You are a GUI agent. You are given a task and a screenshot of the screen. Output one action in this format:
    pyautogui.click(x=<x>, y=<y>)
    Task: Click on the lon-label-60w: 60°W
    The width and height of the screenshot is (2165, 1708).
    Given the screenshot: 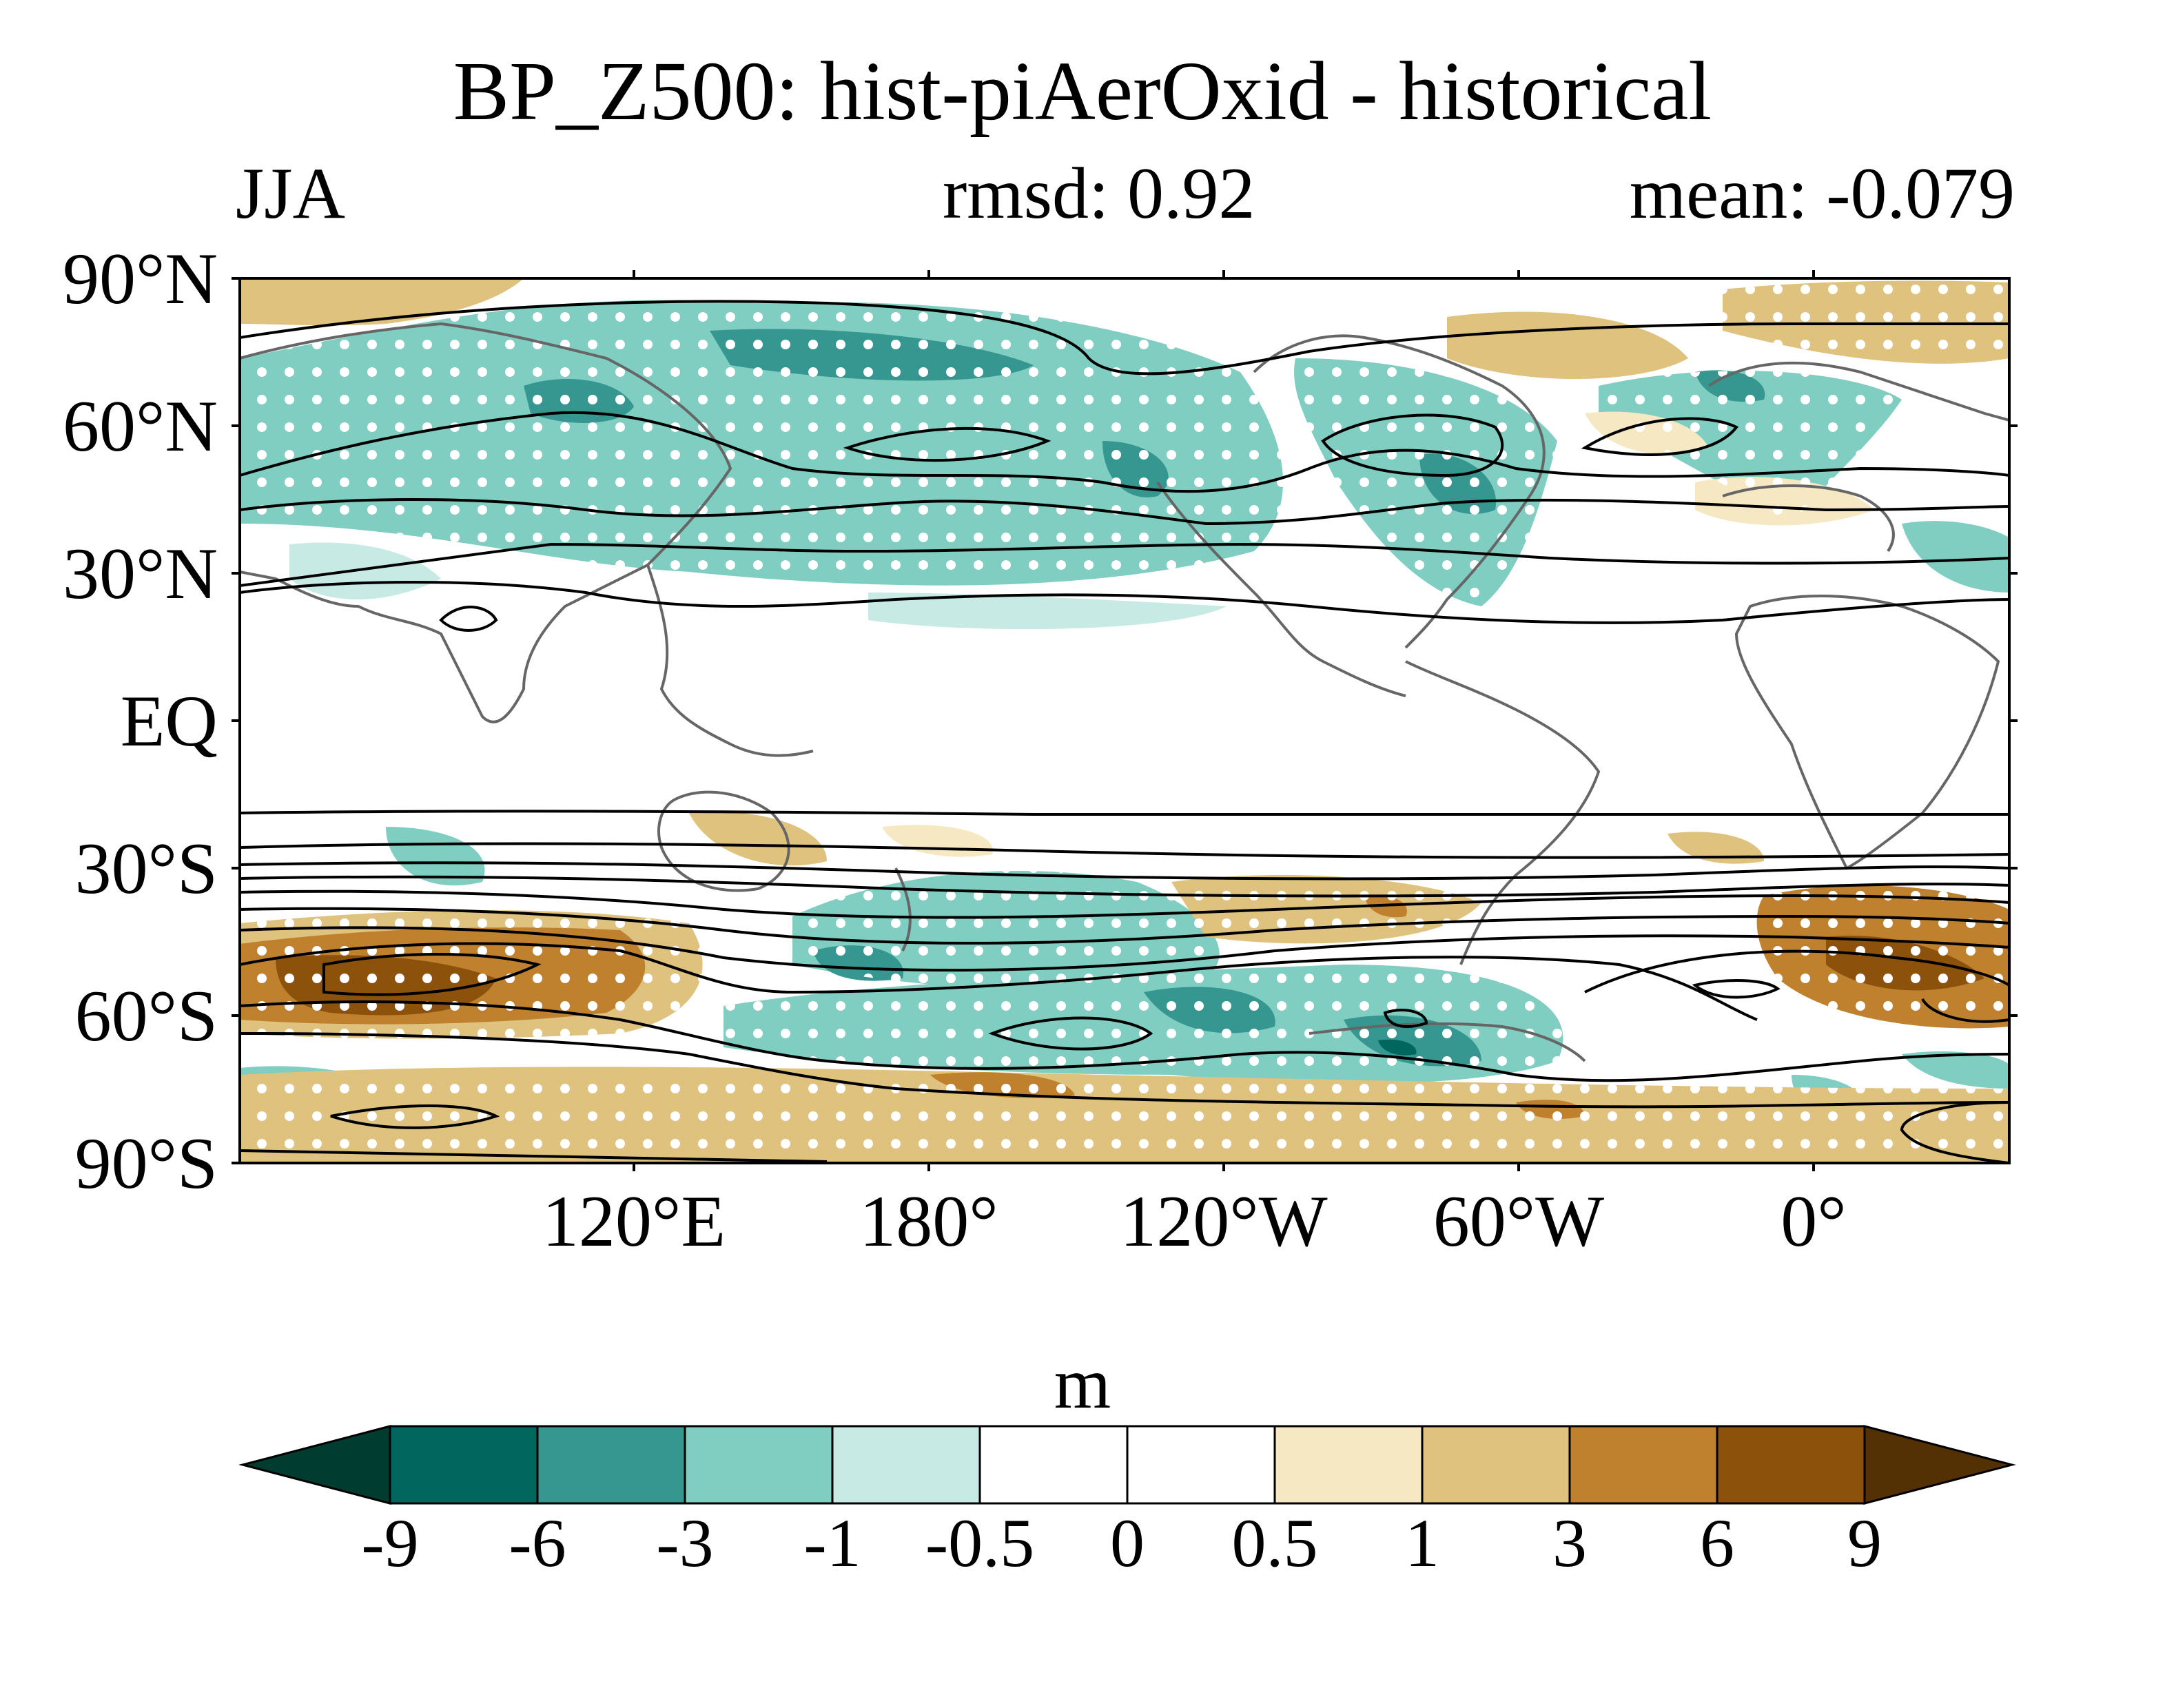 What is the action you would take?
    pyautogui.click(x=1519, y=1221)
    